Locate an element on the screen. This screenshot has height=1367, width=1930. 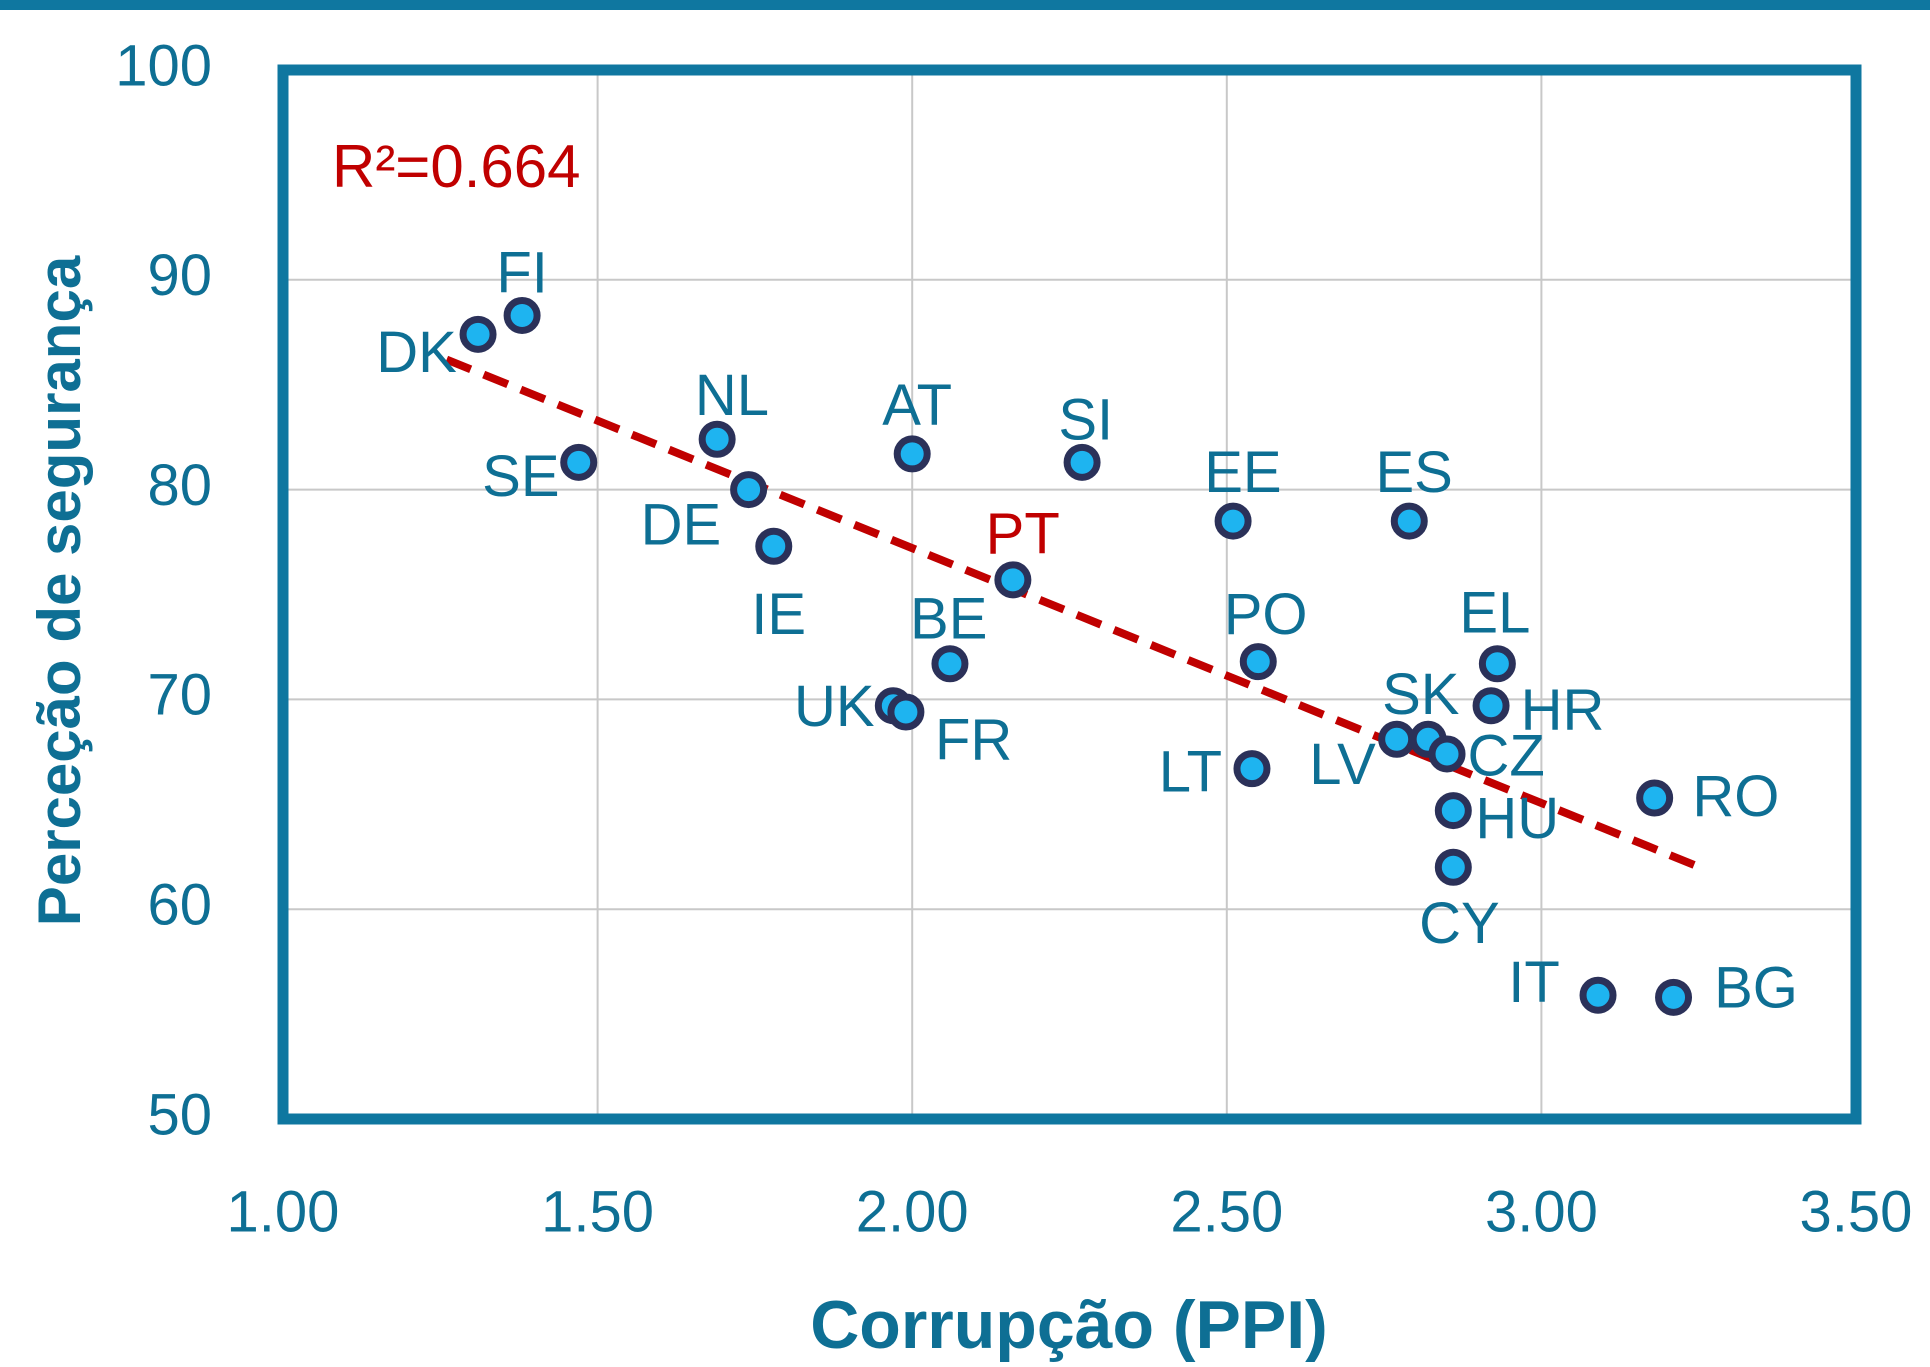
point-label: RO is located at coordinates (1735, 796).